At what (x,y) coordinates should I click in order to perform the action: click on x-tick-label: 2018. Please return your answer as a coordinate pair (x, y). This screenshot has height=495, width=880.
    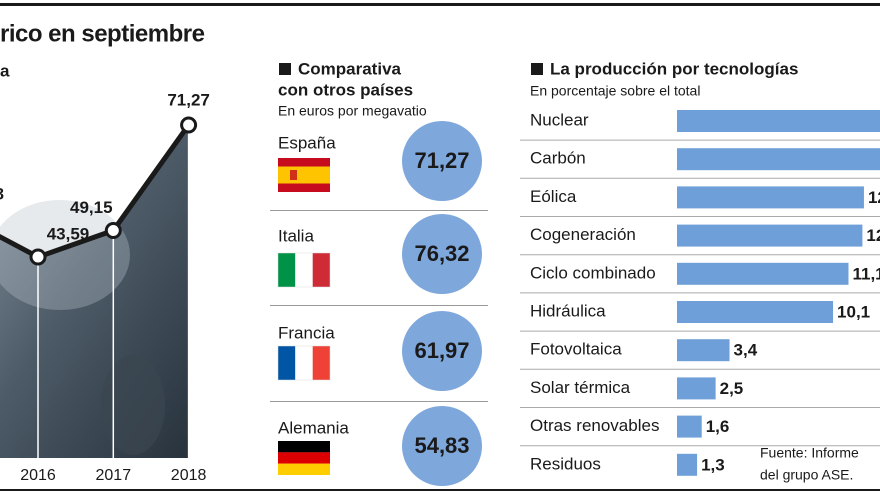
    Looking at the image, I should click on (189, 475).